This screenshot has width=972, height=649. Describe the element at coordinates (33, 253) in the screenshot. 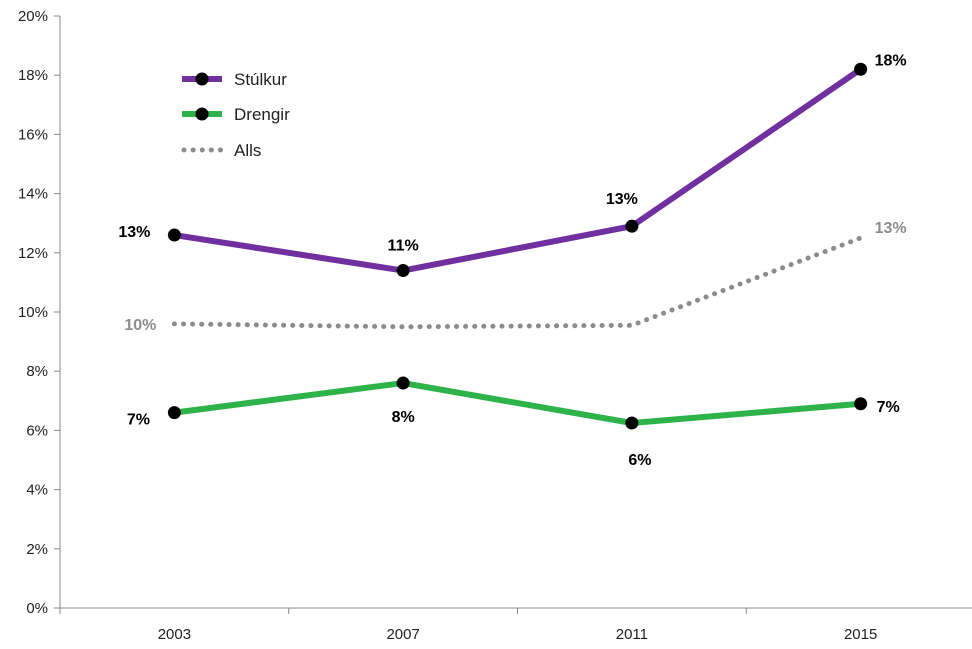

I see `y-tick-label: 12%` at that location.